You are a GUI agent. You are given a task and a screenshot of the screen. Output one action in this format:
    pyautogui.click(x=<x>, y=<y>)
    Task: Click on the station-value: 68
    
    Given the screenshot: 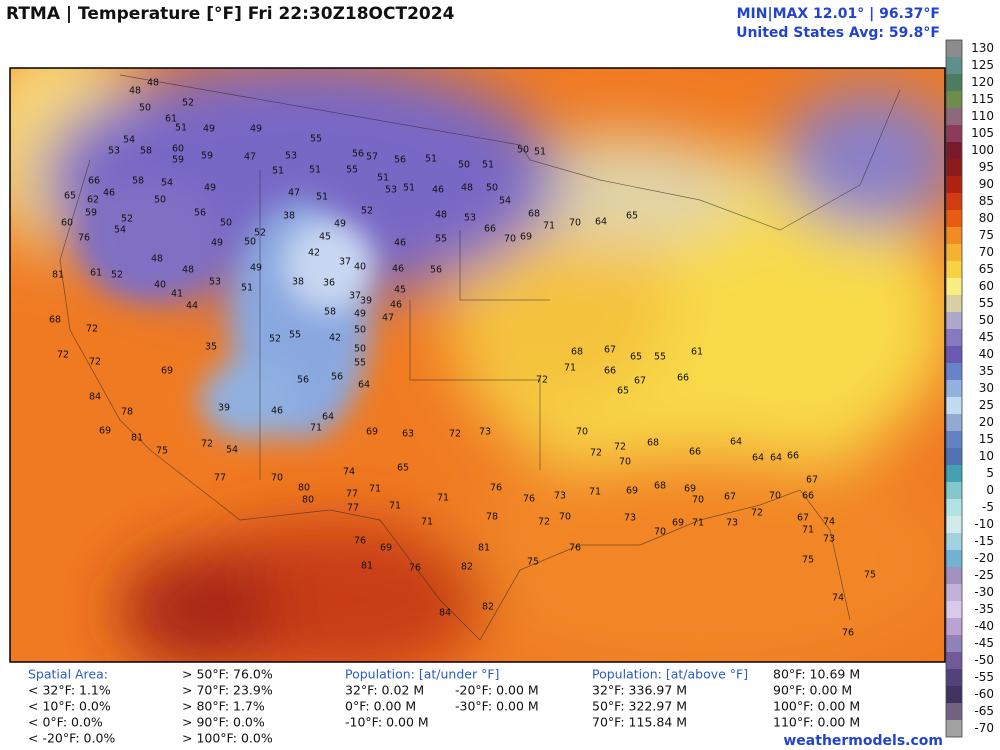 What is the action you would take?
    pyautogui.click(x=660, y=486)
    